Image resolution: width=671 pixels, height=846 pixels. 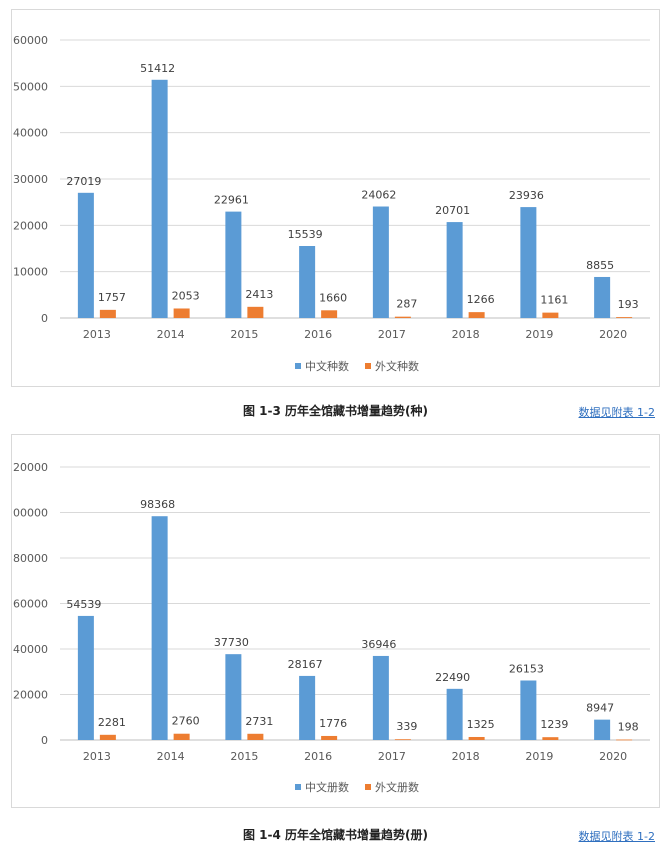 I want to click on data-label: 24062, so click(x=378, y=195).